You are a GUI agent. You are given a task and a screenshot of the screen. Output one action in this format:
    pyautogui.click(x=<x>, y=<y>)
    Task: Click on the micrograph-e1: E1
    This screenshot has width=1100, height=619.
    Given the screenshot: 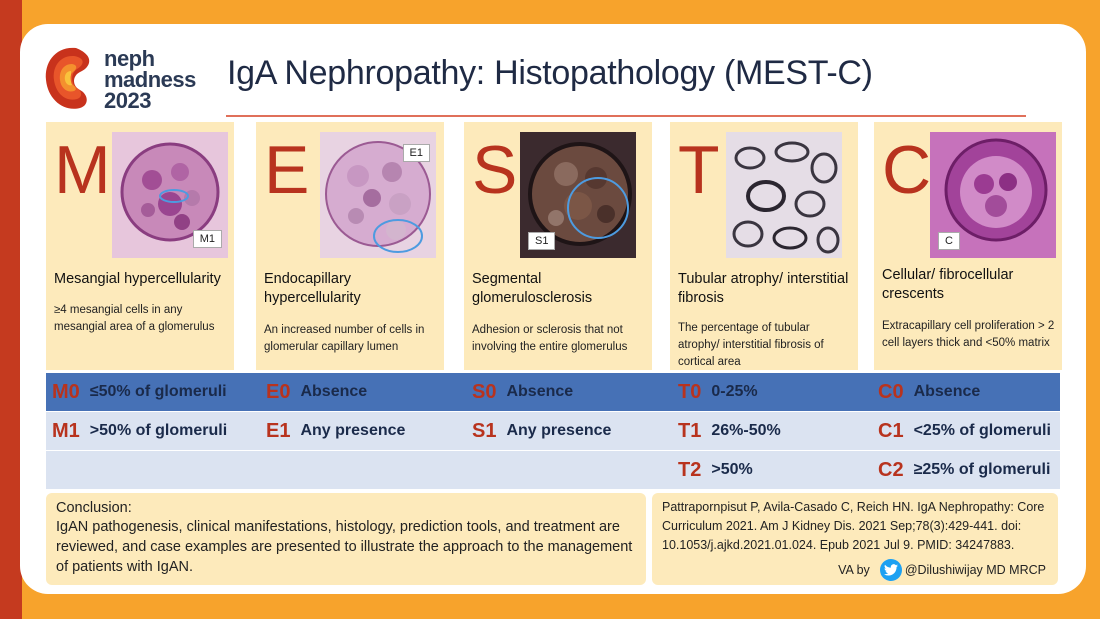 What is the action you would take?
    pyautogui.click(x=378, y=195)
    